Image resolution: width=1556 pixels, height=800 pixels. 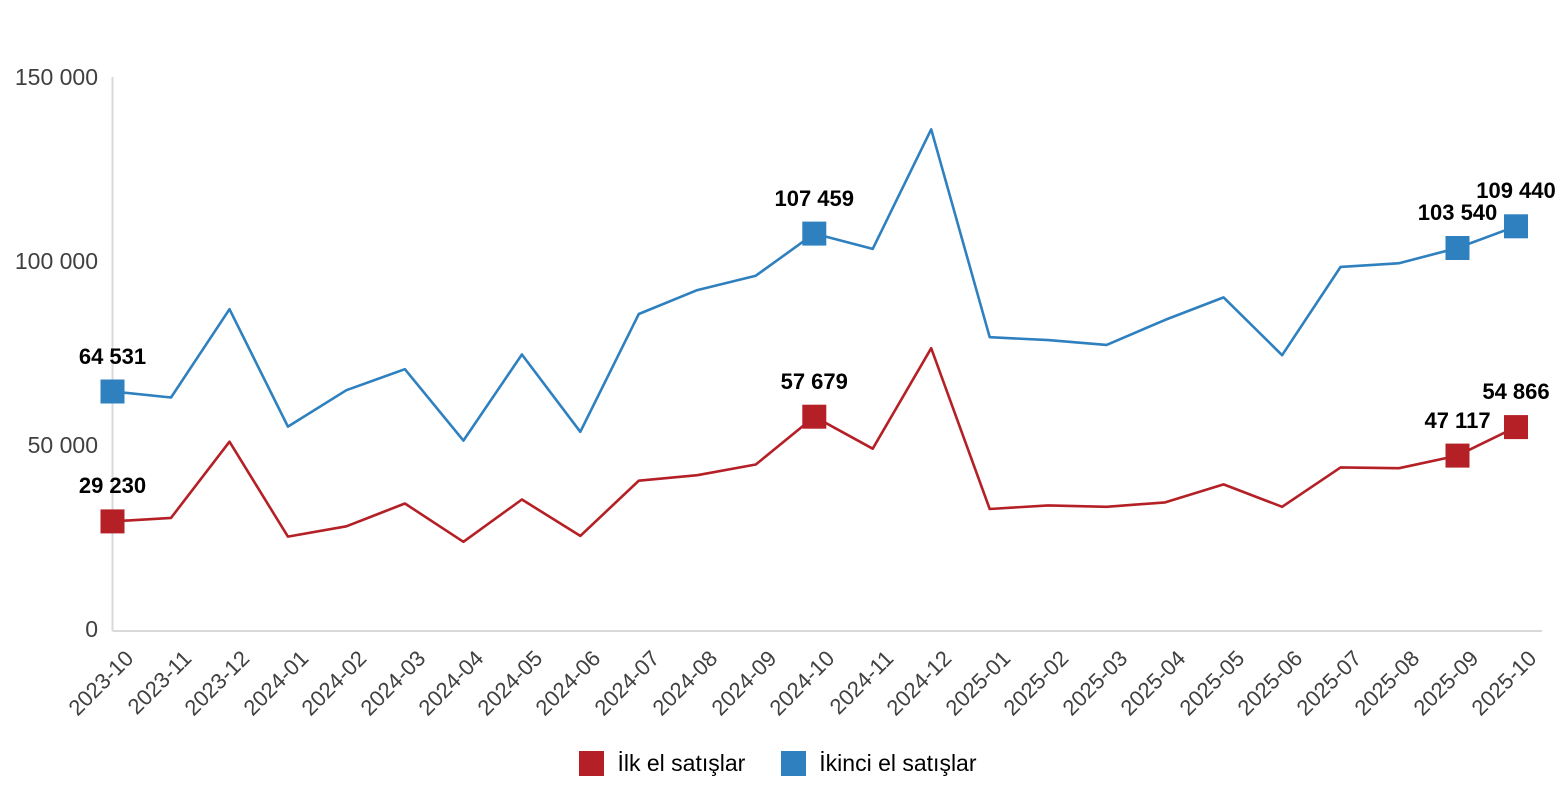 What do you see at coordinates (898, 763) in the screenshot?
I see `legend-label: İkinci el satışlar` at bounding box center [898, 763].